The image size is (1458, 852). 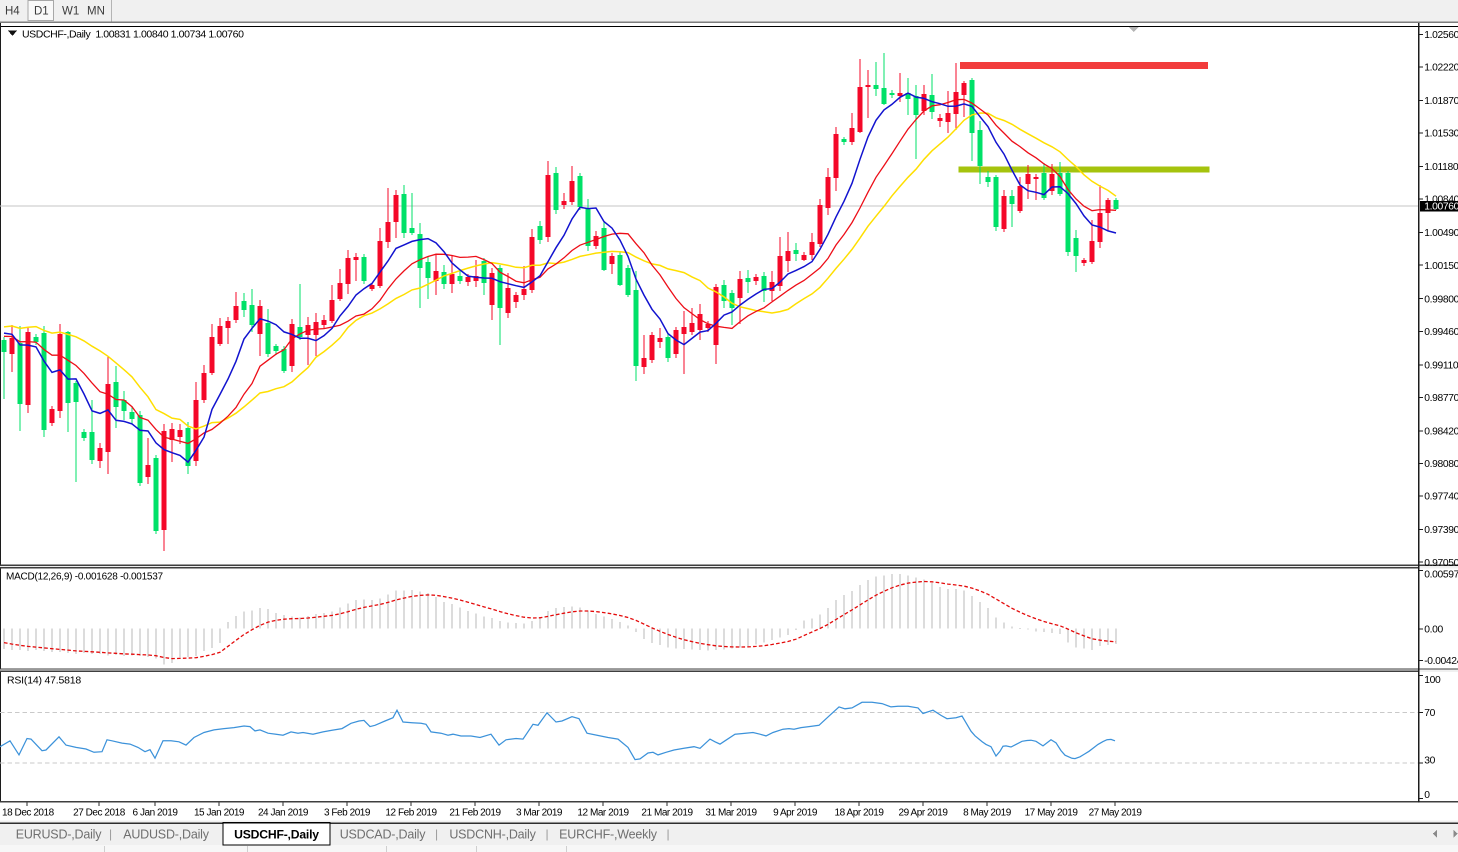 What do you see at coordinates (1441, 464) in the screenshot?
I see `svg-text: 0.98080` at bounding box center [1441, 464].